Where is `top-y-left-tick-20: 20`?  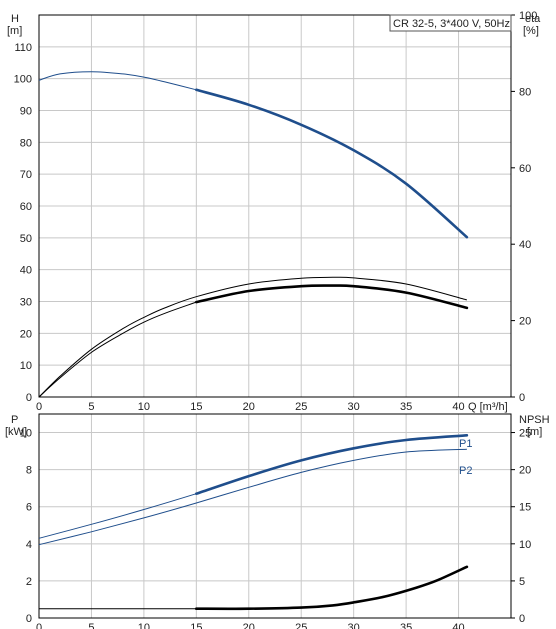 top-y-left-tick-20: 20 is located at coordinates (26, 334).